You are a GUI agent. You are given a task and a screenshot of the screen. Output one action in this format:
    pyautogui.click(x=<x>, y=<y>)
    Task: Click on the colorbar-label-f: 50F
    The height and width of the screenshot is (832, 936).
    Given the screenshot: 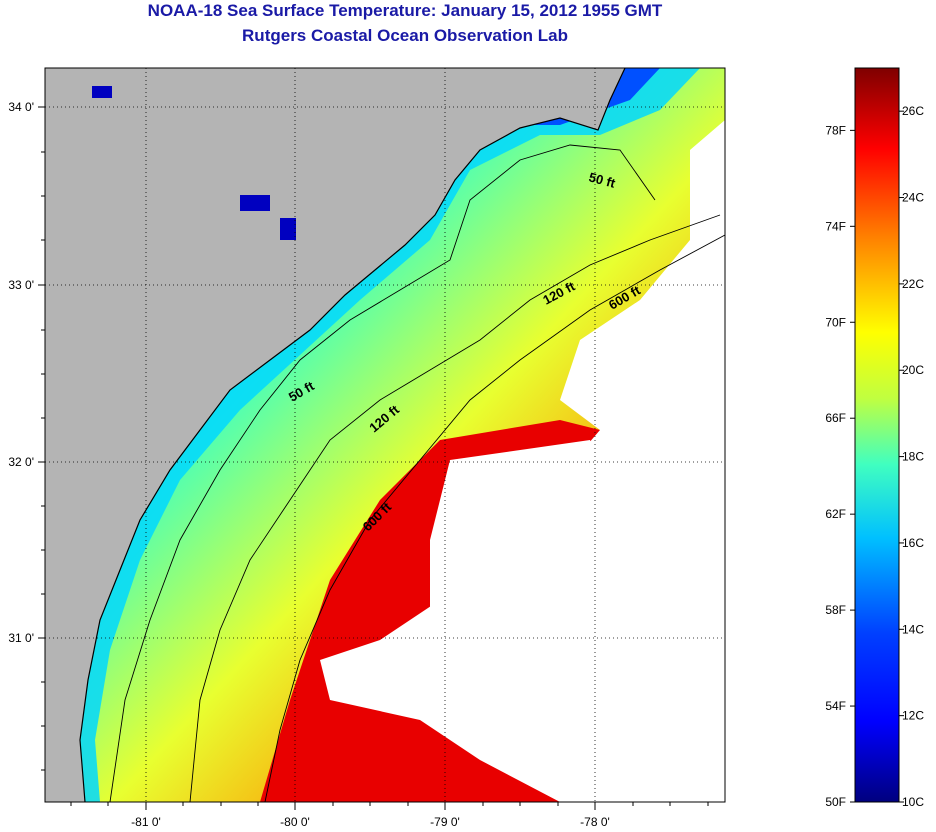 What is the action you would take?
    pyautogui.click(x=835, y=802)
    